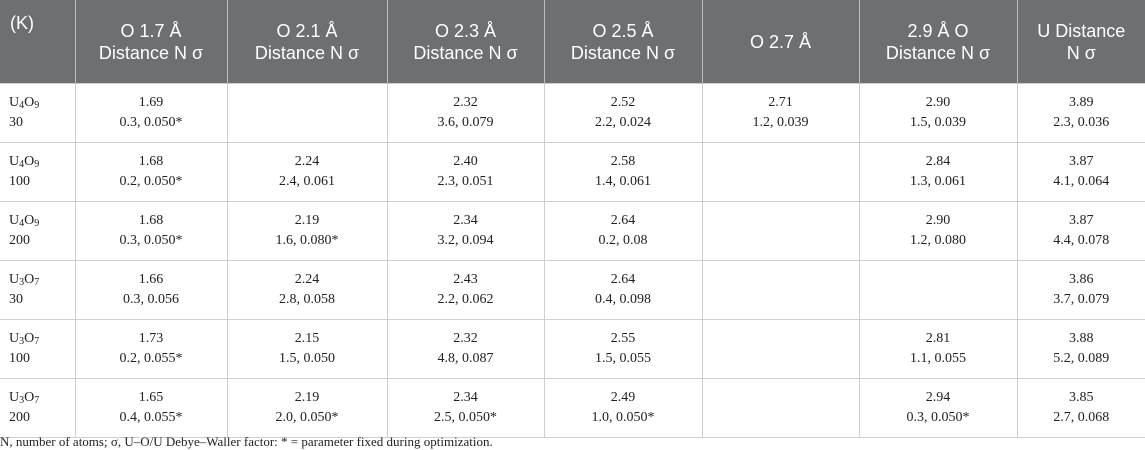  What do you see at coordinates (150, 113) in the screenshot?
I see `shell-fit-cell: 1.69 0.3, 0.050*` at bounding box center [150, 113].